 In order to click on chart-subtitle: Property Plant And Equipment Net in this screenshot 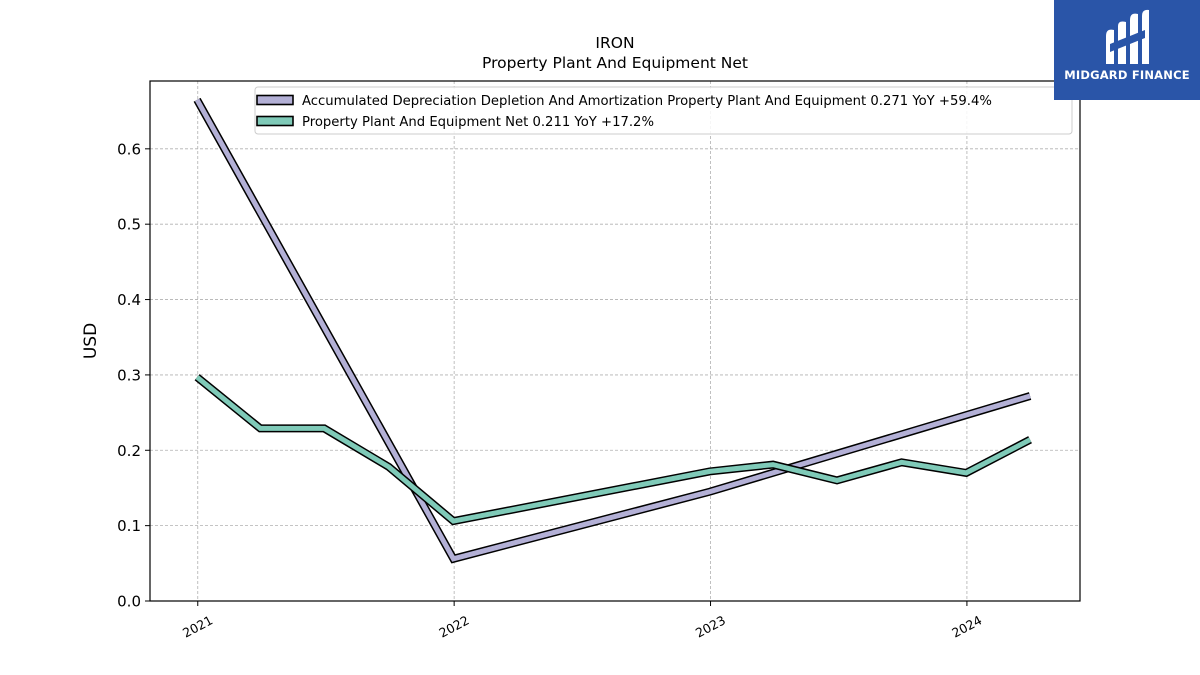, I will do `click(615, 63)`.